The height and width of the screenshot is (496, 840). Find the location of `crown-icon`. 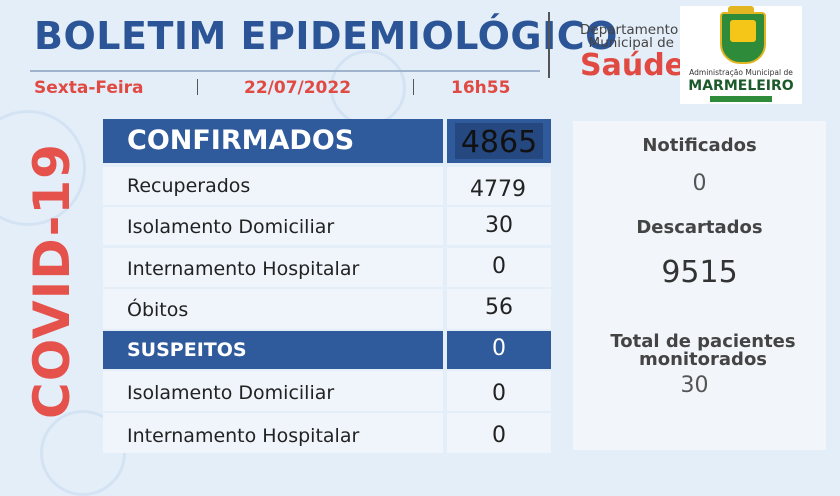

crown-icon is located at coordinates (741, 10).